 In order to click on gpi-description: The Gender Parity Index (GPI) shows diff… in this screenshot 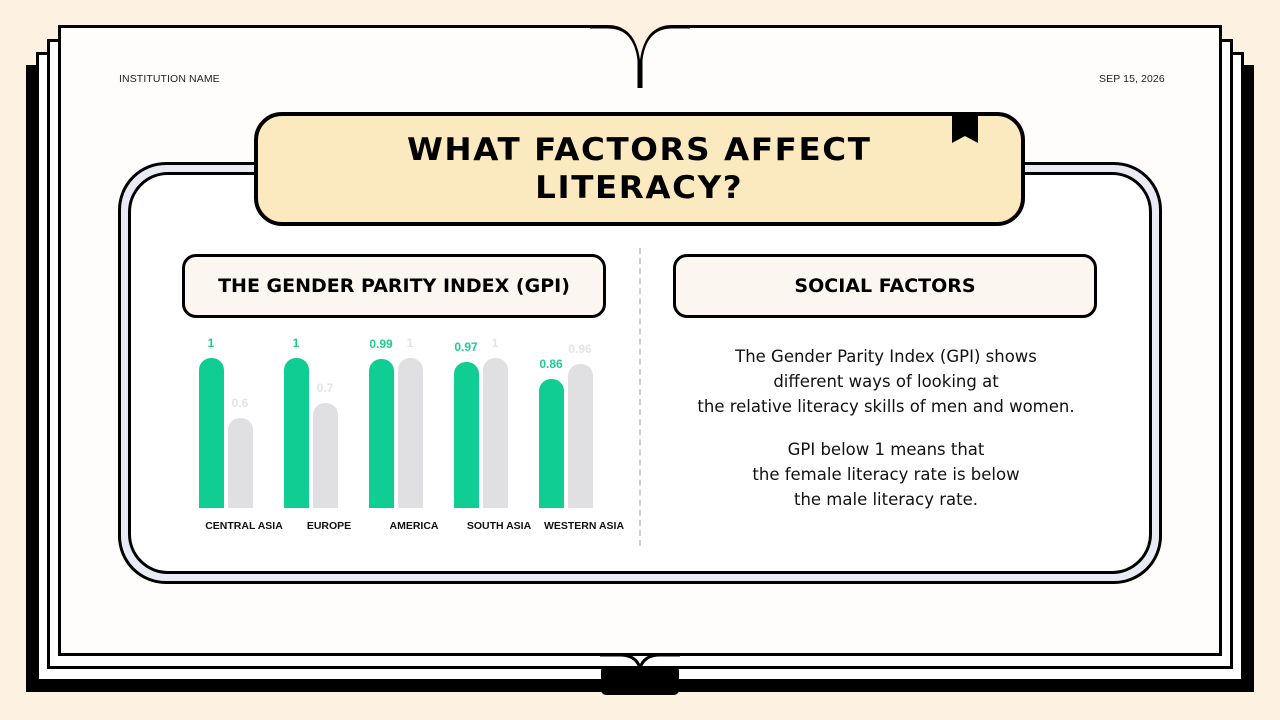, I will do `click(886, 381)`.